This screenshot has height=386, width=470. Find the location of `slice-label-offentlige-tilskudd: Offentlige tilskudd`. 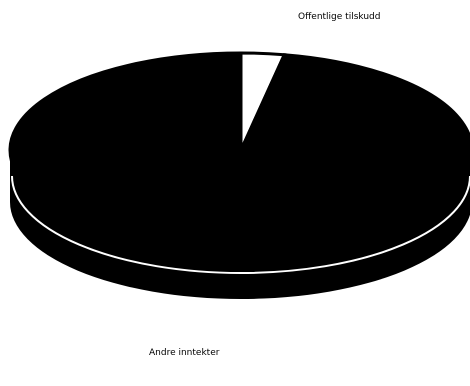

slice-label-offentlige-tilskudd: Offentlige tilskudd is located at coordinates (339, 17).